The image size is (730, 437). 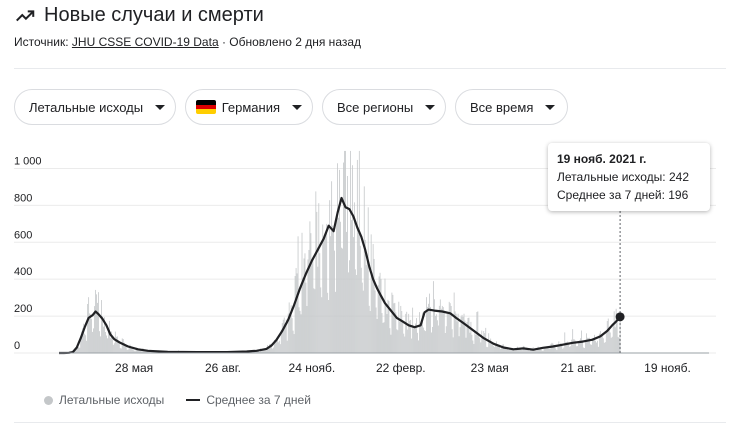 What do you see at coordinates (623, 177) in the screenshot?
I see `tooltip-deaths: Летальные исходы: 242` at bounding box center [623, 177].